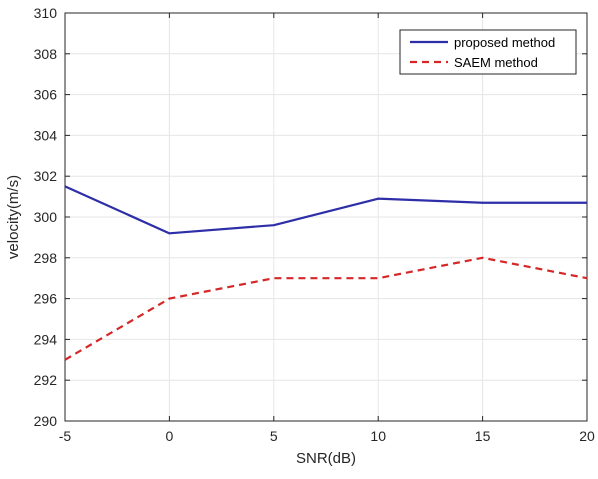 Image resolution: width=598 pixels, height=479 pixels. What do you see at coordinates (46, 380) in the screenshot?
I see `y-tick-label: 292` at bounding box center [46, 380].